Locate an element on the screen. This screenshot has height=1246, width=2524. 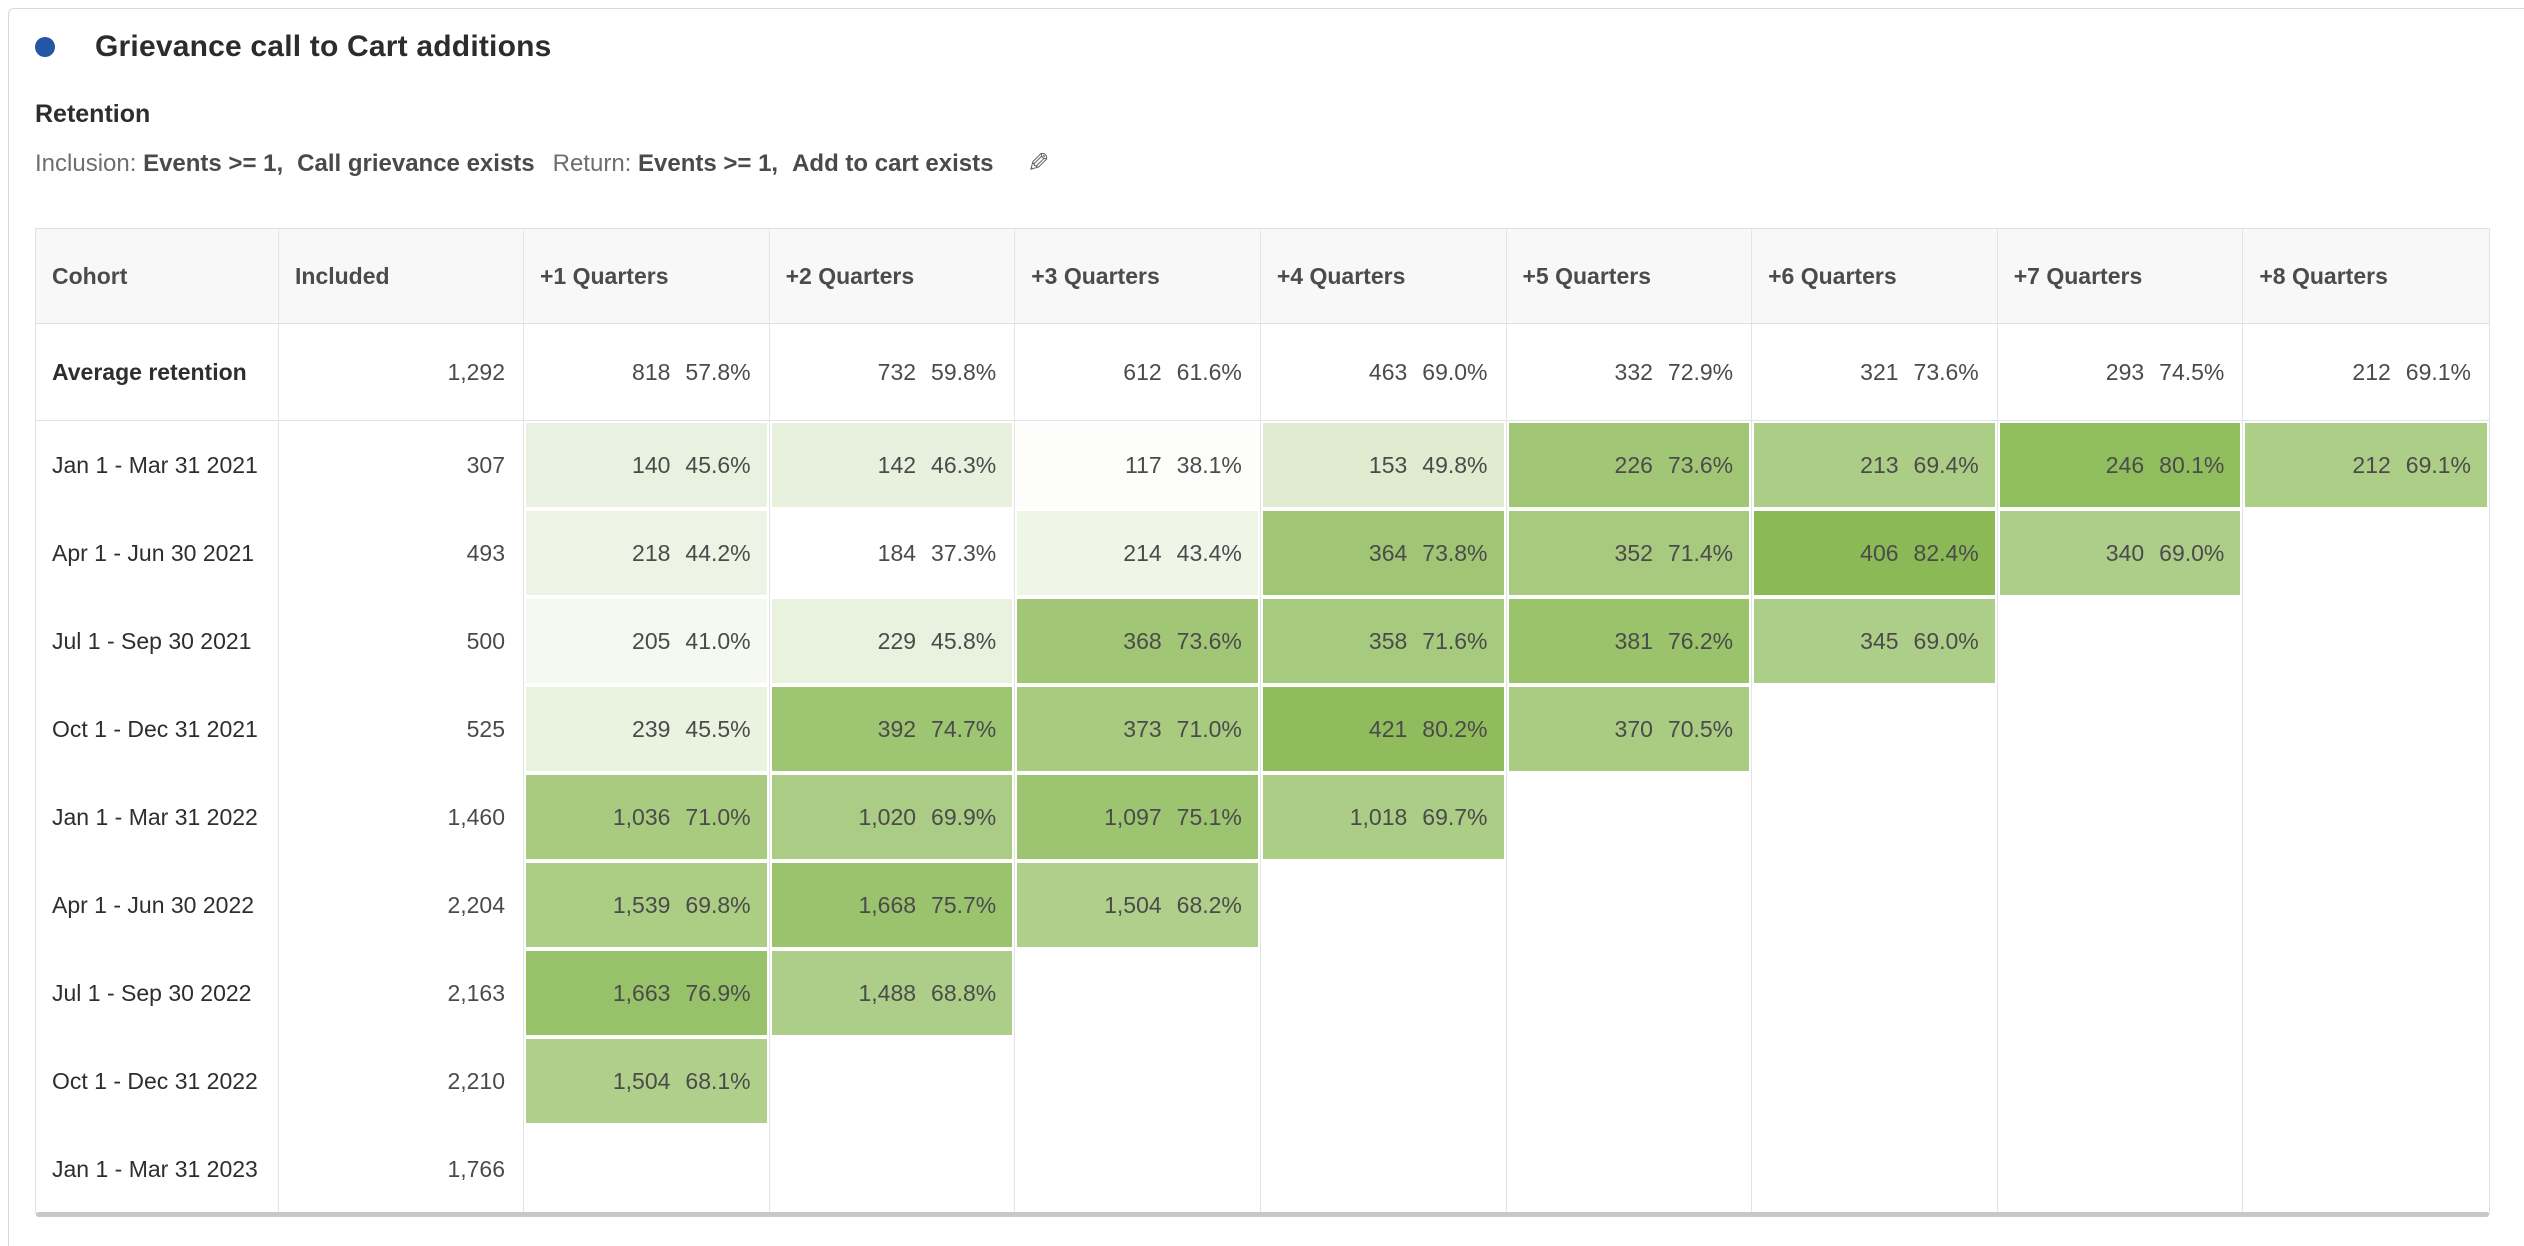
retention-cell: 140 45.6% is located at coordinates (647, 465).